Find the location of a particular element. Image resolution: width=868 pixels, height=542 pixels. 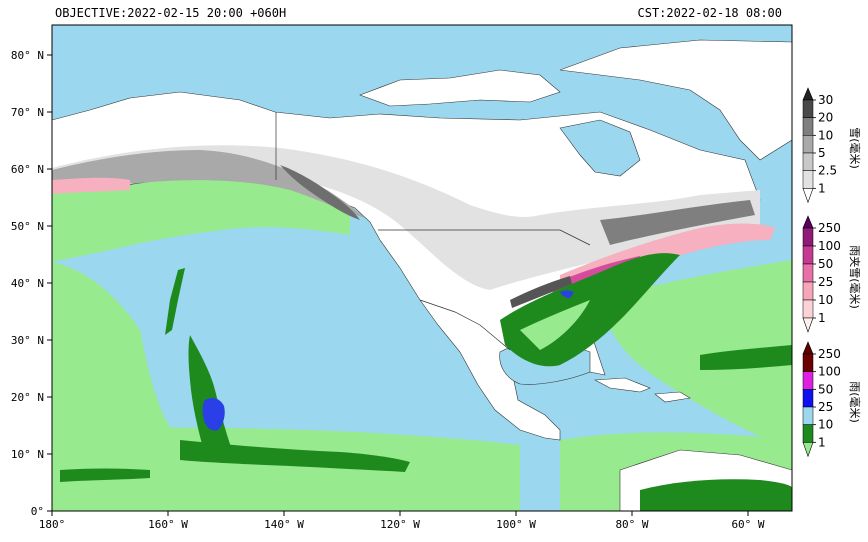

lon-tick-label: 120° W is located at coordinates (400, 524).